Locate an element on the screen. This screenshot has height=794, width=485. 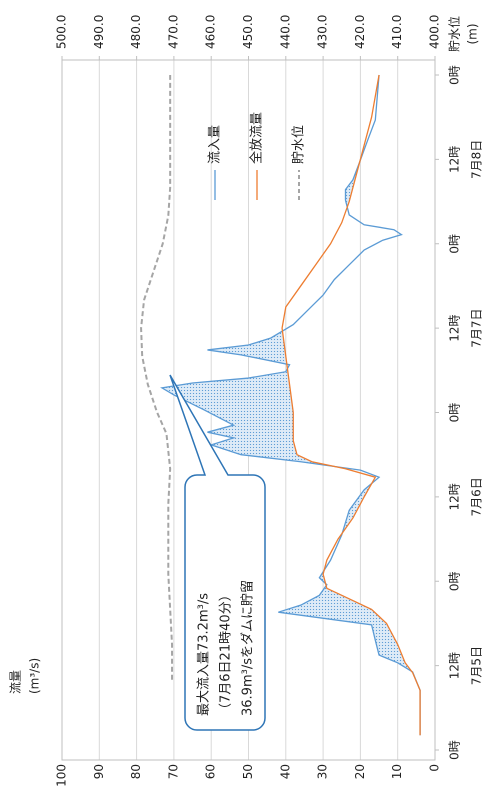
y2-tick-label: 460.0 is located at coordinates (211, 32).